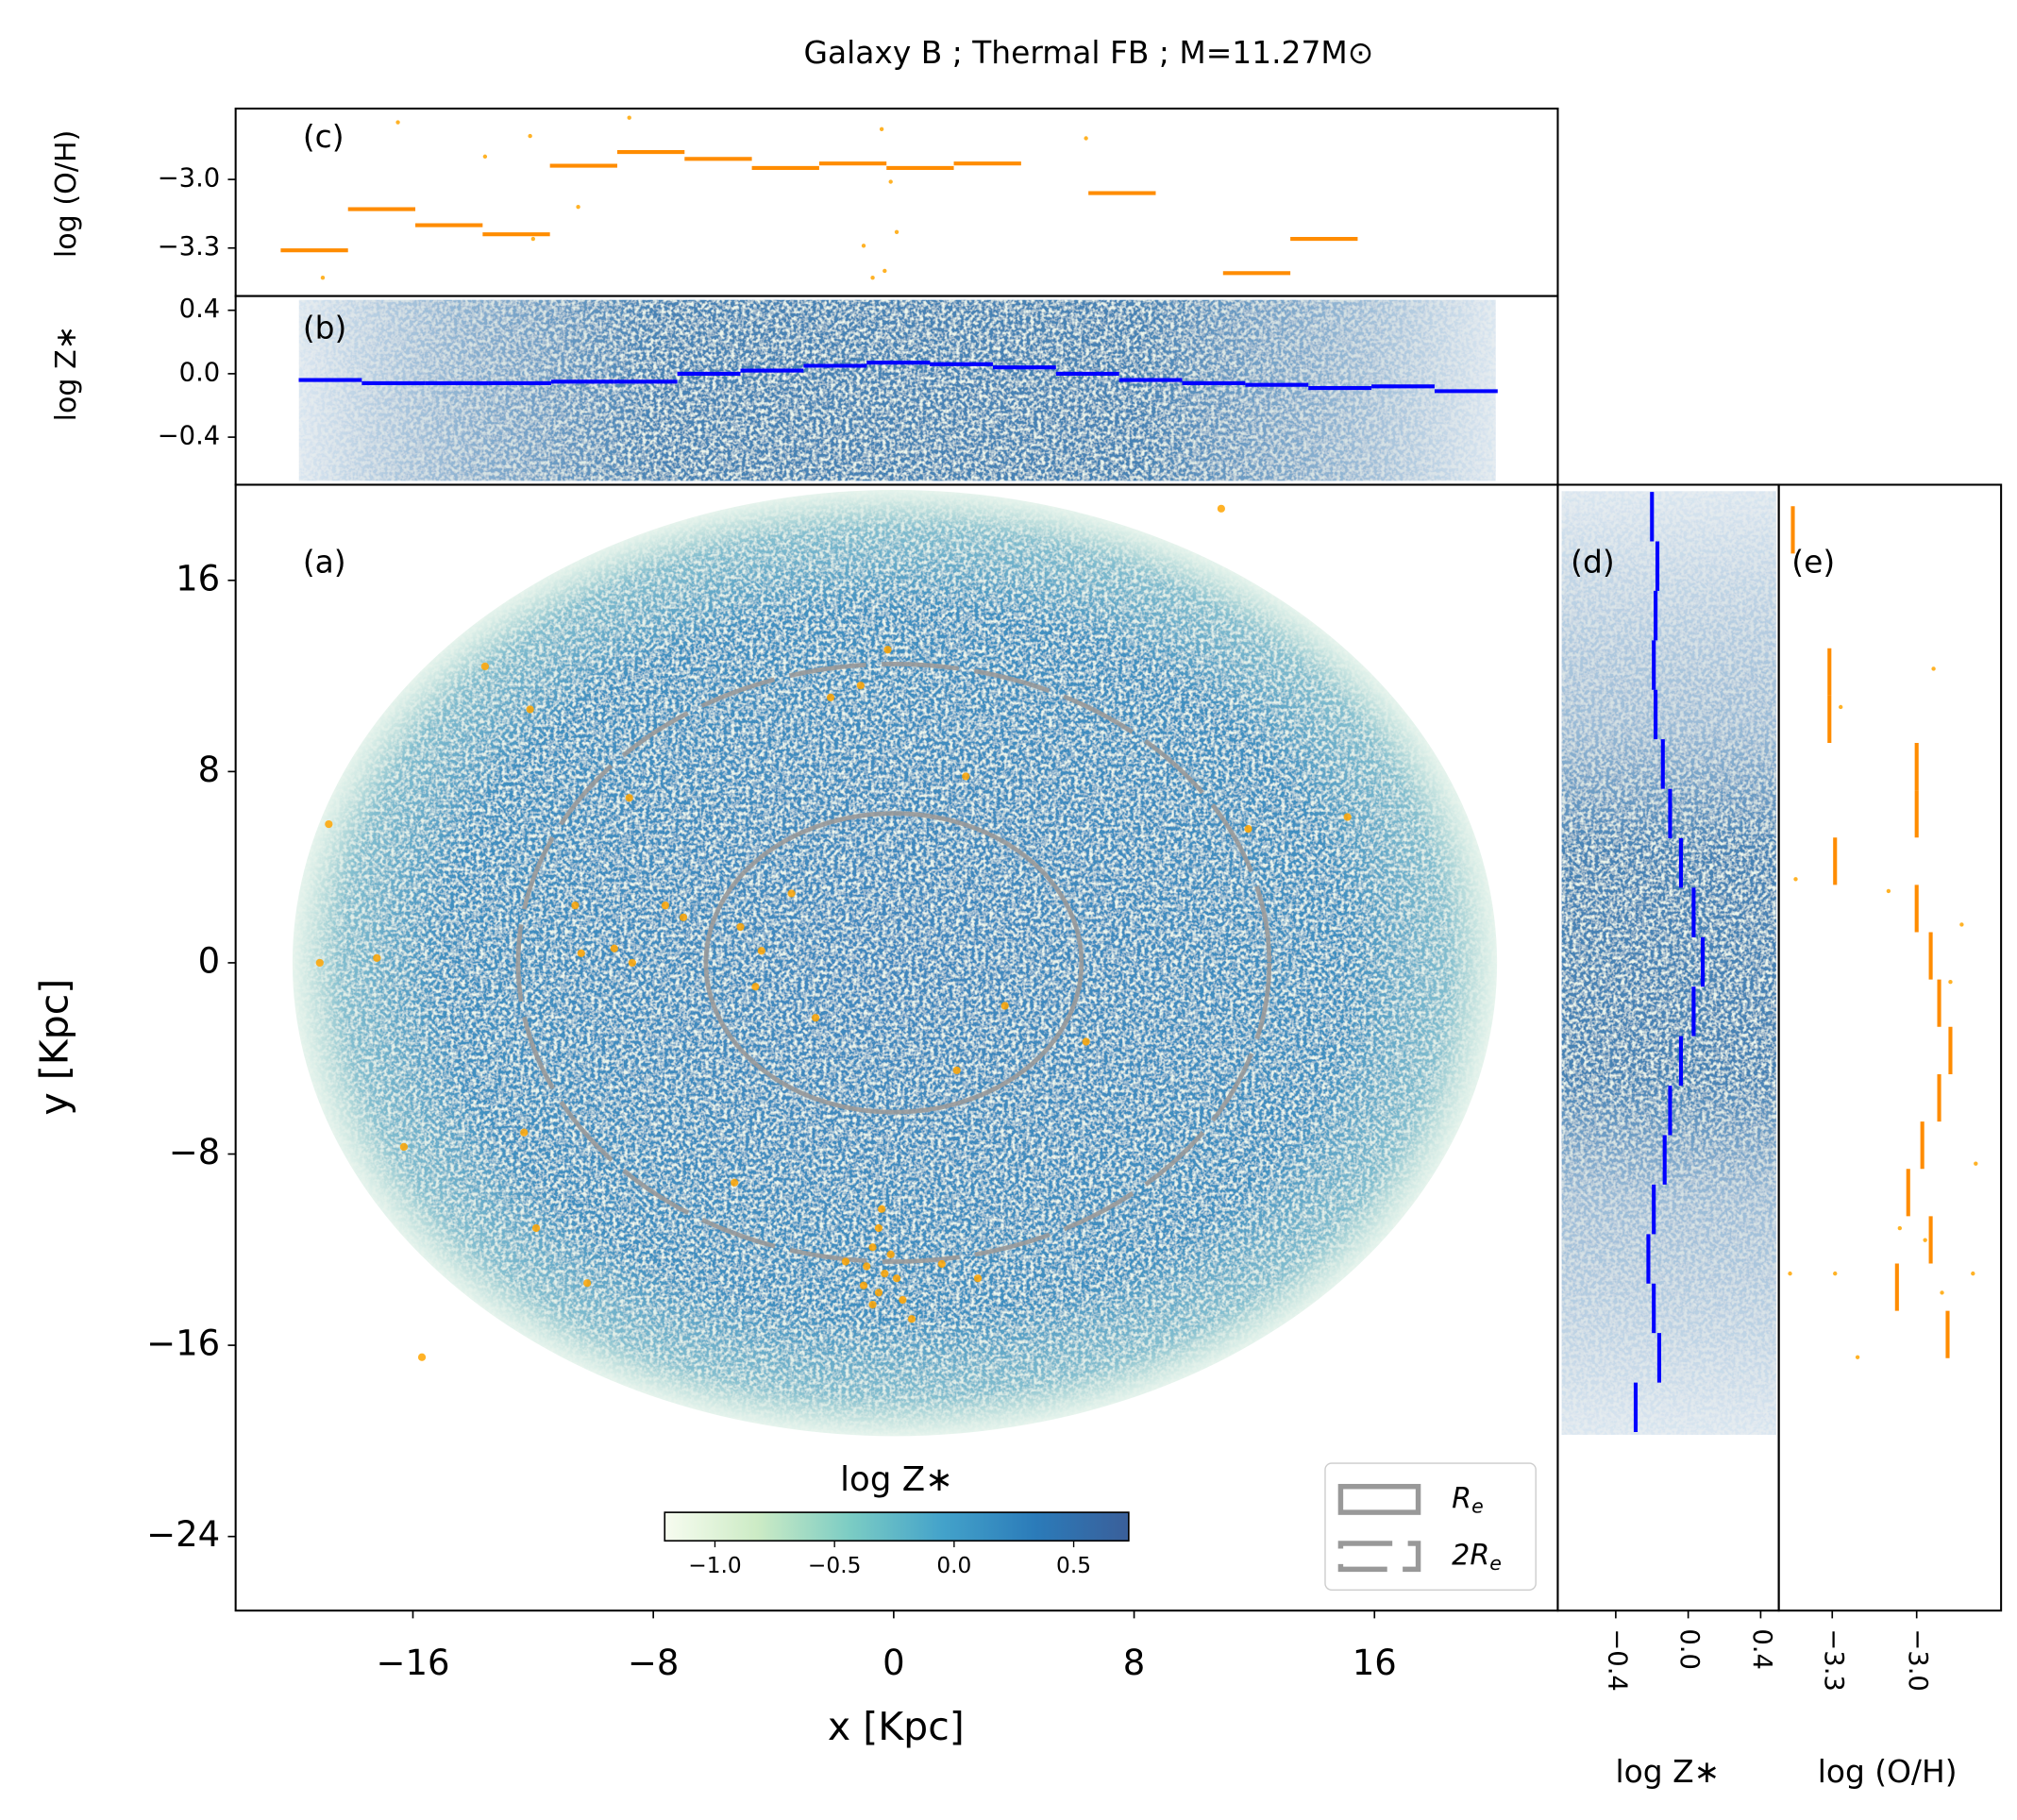 This screenshot has width=2017, height=1820. I want to click on y-tick-label: −16, so click(183, 1343).